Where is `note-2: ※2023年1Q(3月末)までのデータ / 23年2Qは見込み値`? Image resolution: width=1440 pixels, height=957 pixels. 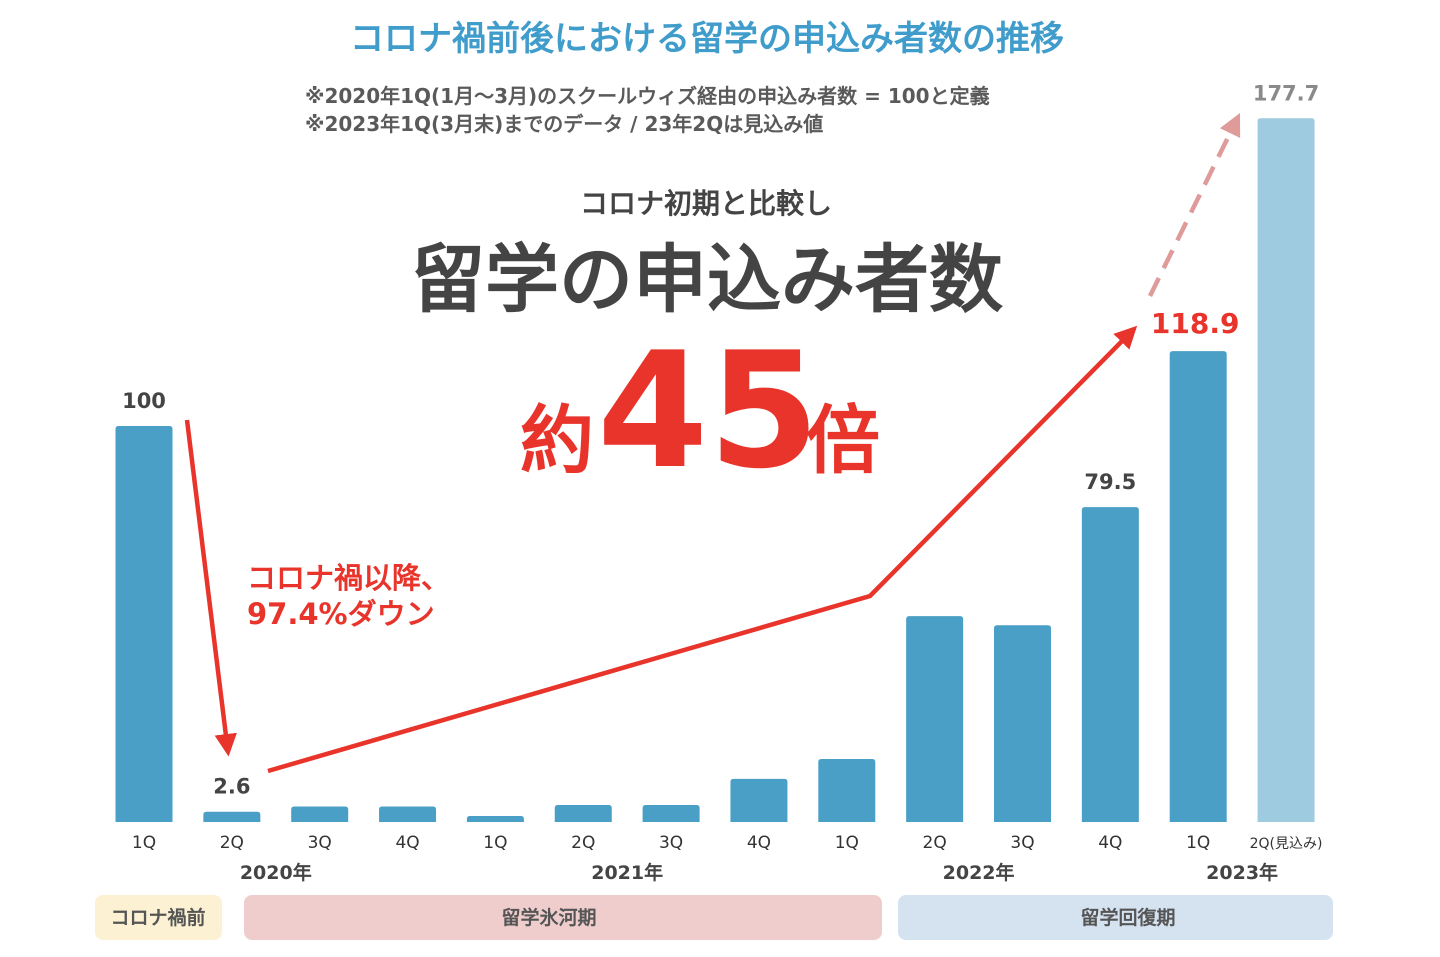 note-2: ※2023年1Q(3月末)までのデータ / 23年2Qは見込み値 is located at coordinates (564, 124).